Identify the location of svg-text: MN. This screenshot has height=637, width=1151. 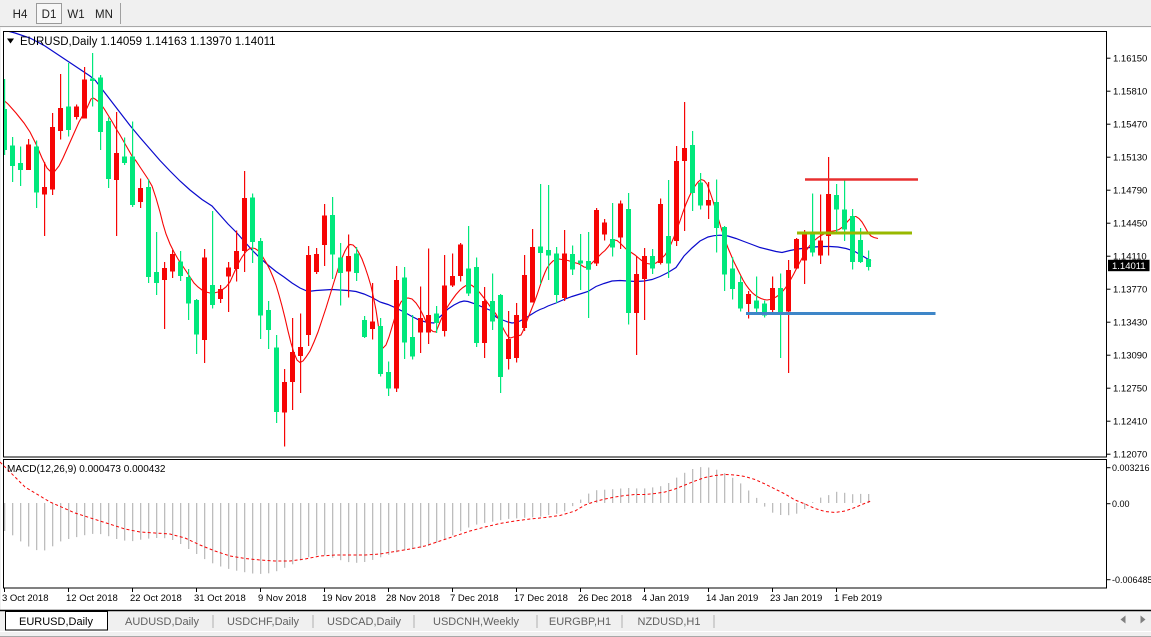
(104, 15).